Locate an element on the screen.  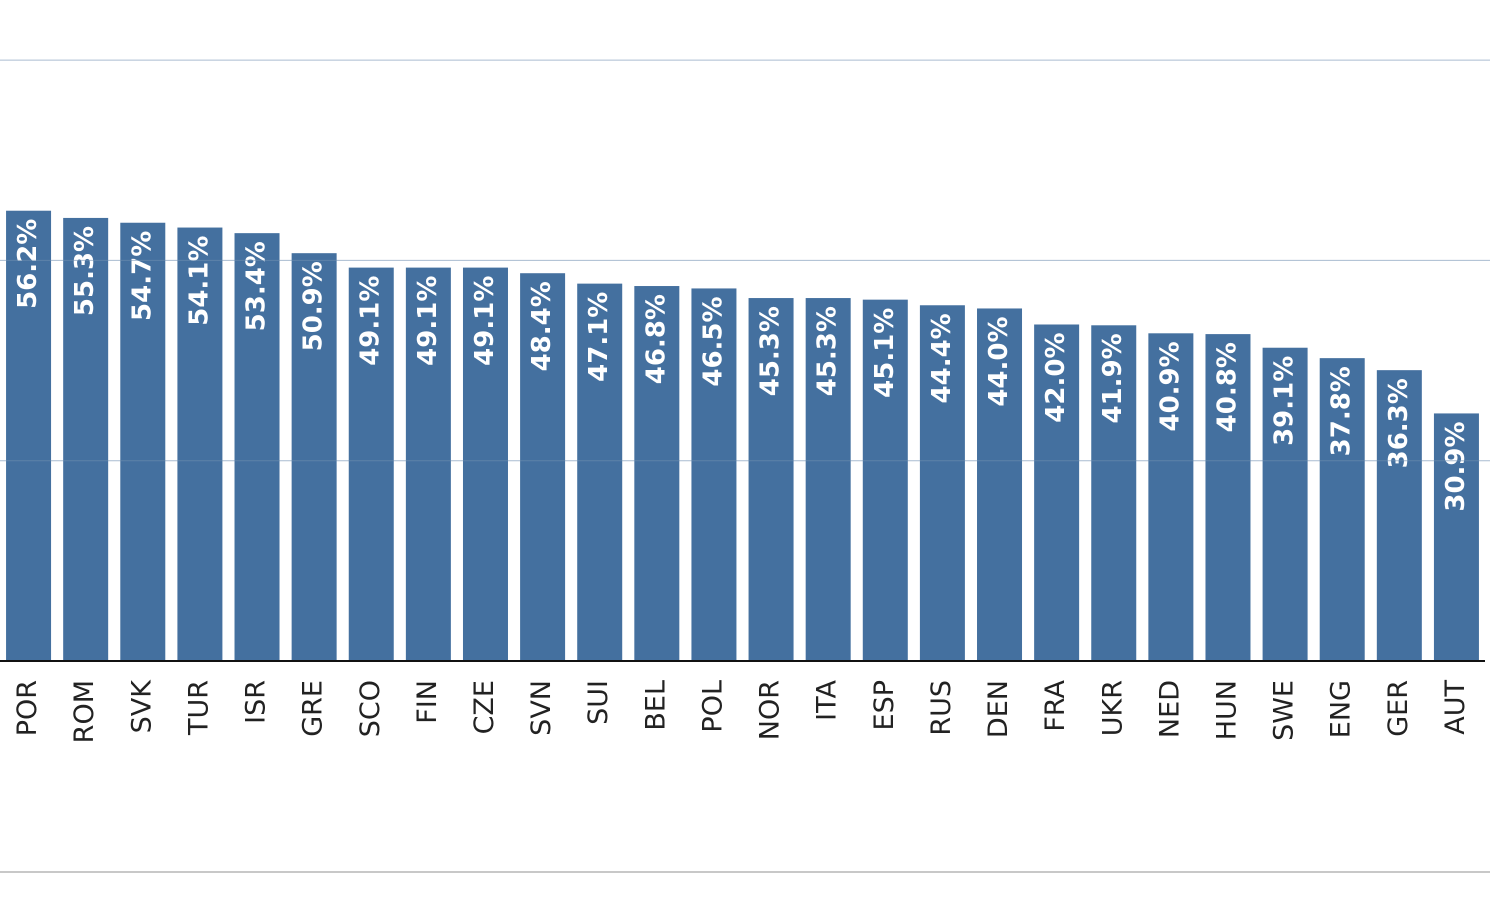
x-tick-label: ENG is located at coordinates (1341, 709).